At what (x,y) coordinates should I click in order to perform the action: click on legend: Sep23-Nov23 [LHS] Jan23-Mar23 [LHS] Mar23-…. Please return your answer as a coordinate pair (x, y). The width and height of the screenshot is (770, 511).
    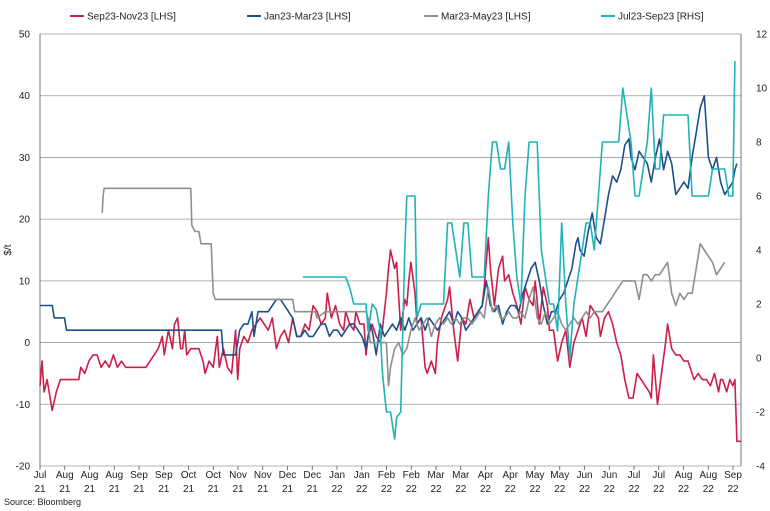
    Looking at the image, I should click on (387, 17).